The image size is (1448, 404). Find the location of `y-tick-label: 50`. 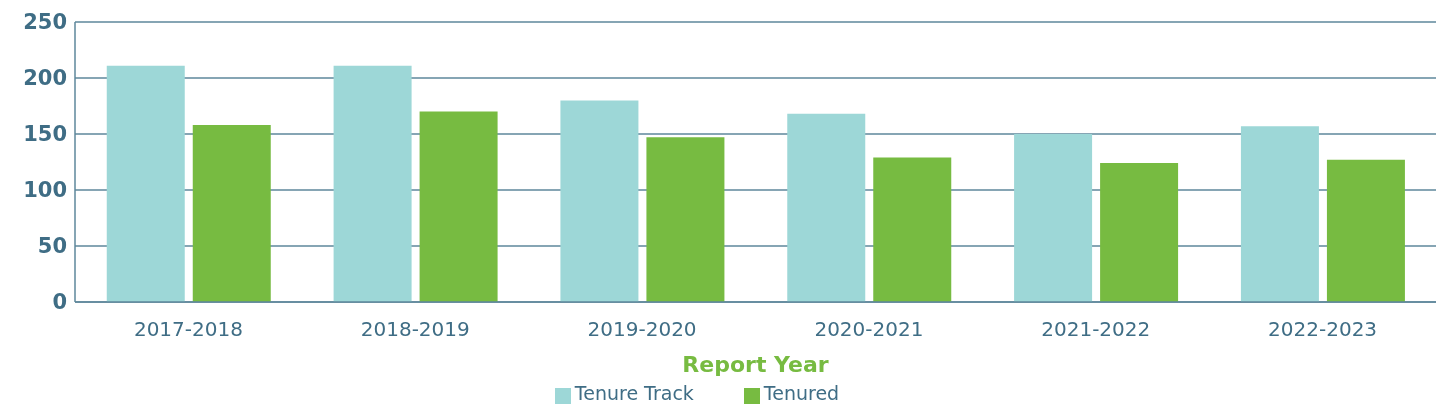

y-tick-label: 50 is located at coordinates (52, 246).